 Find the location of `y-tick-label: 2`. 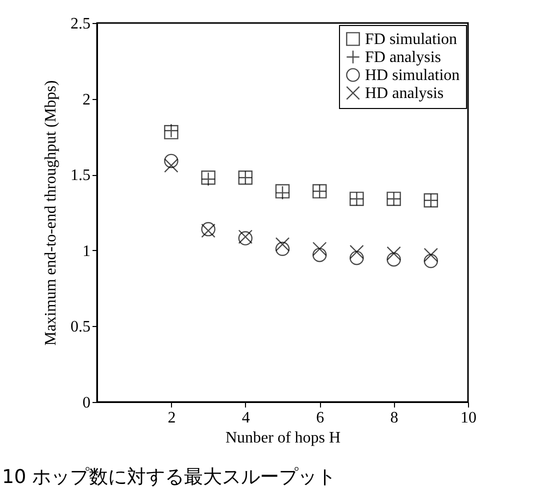

y-tick-label: 2 is located at coordinates (86, 99).